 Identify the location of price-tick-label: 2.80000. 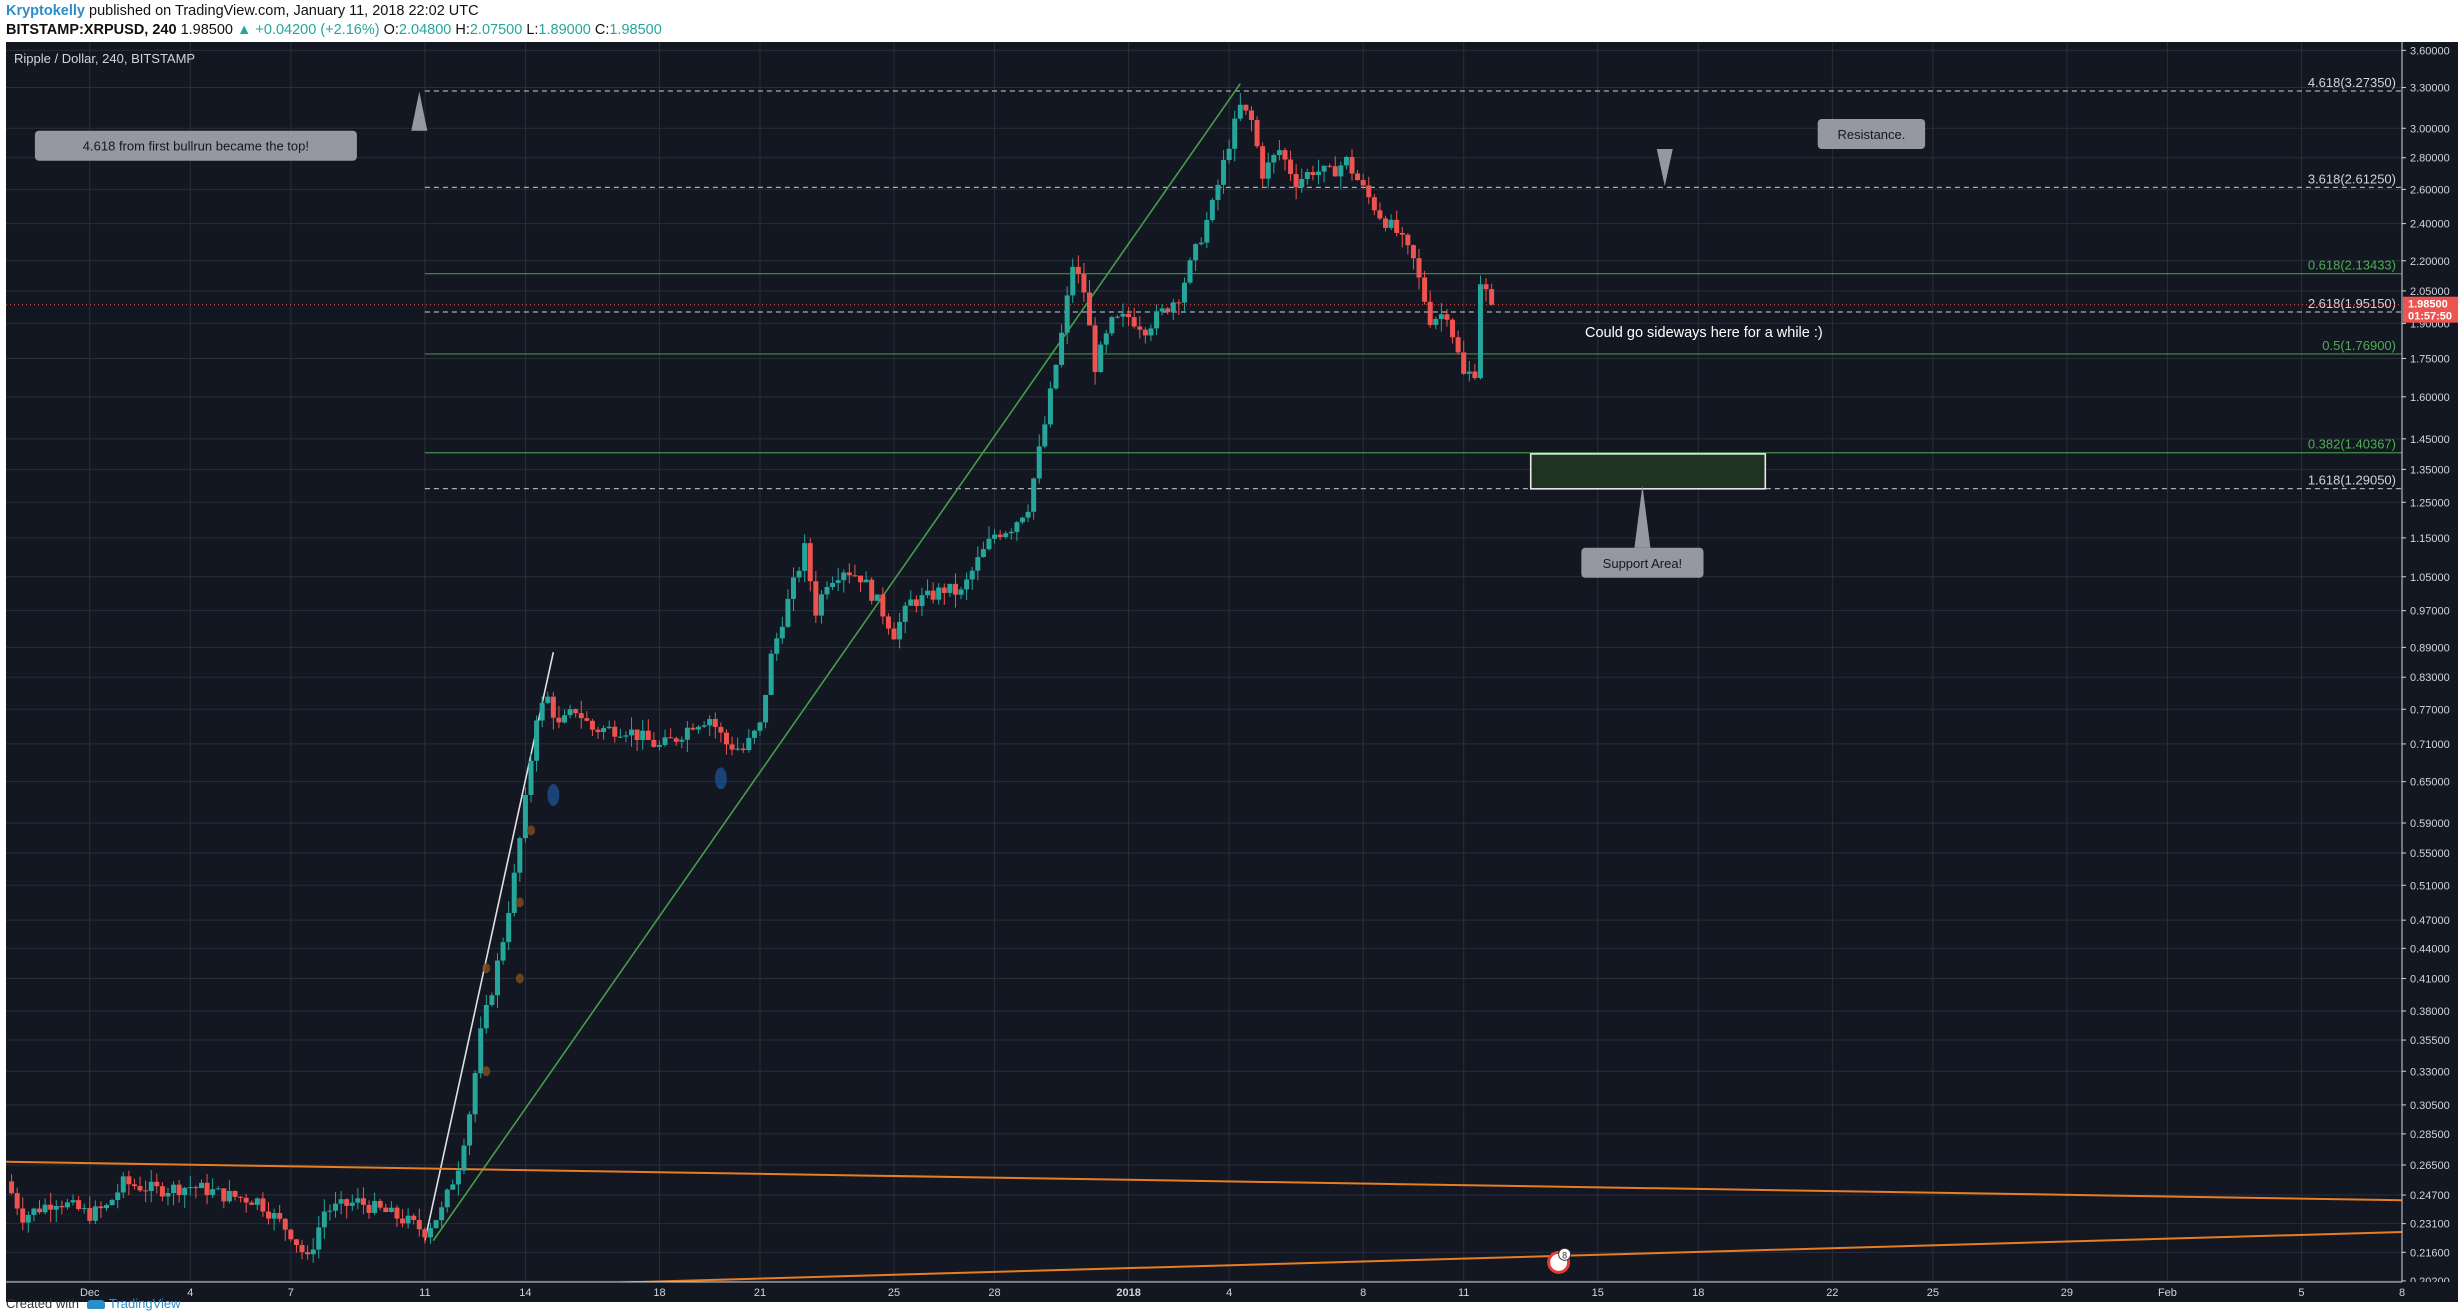
(2430, 159).